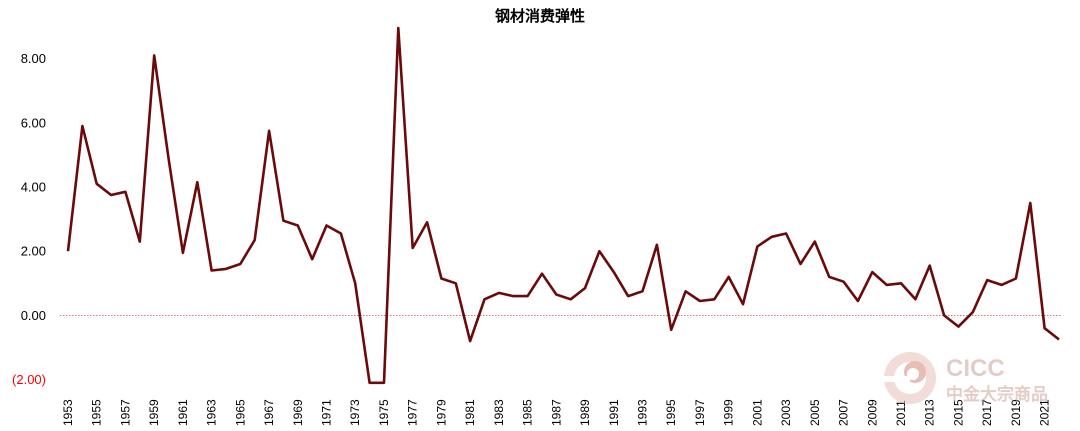  What do you see at coordinates (183, 412) in the screenshot?
I see `x-tick-label: 1961` at bounding box center [183, 412].